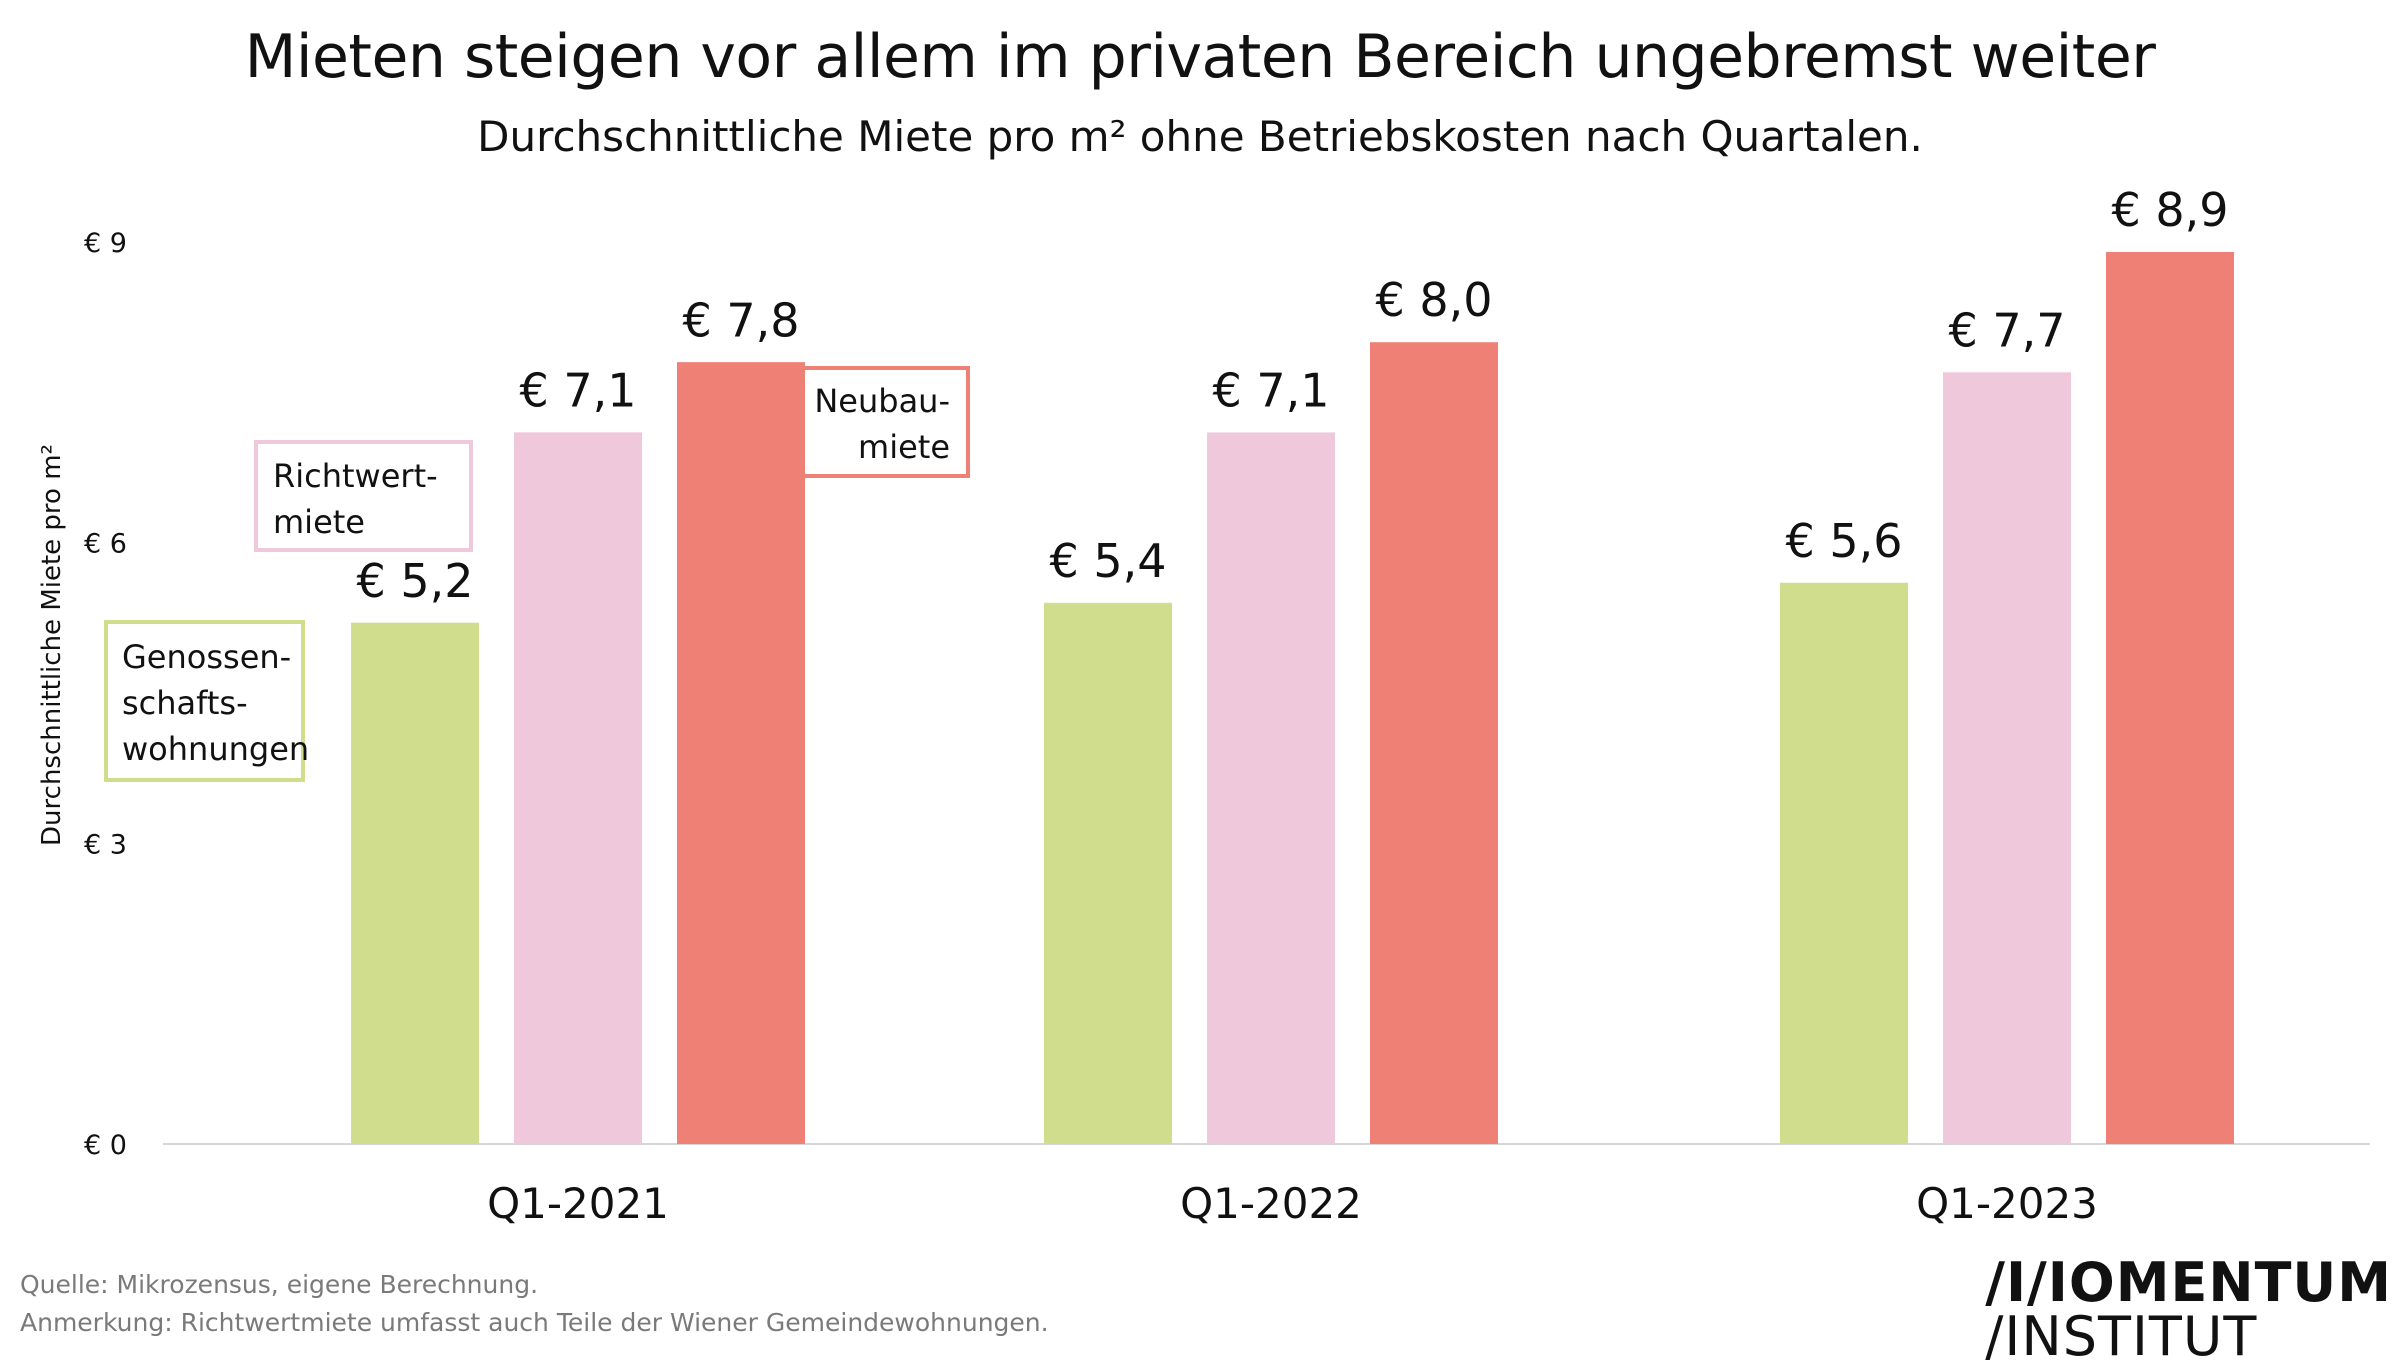  Describe the element at coordinates (1107, 561) in the screenshot. I see `bar-value-label: € 5,4` at that location.